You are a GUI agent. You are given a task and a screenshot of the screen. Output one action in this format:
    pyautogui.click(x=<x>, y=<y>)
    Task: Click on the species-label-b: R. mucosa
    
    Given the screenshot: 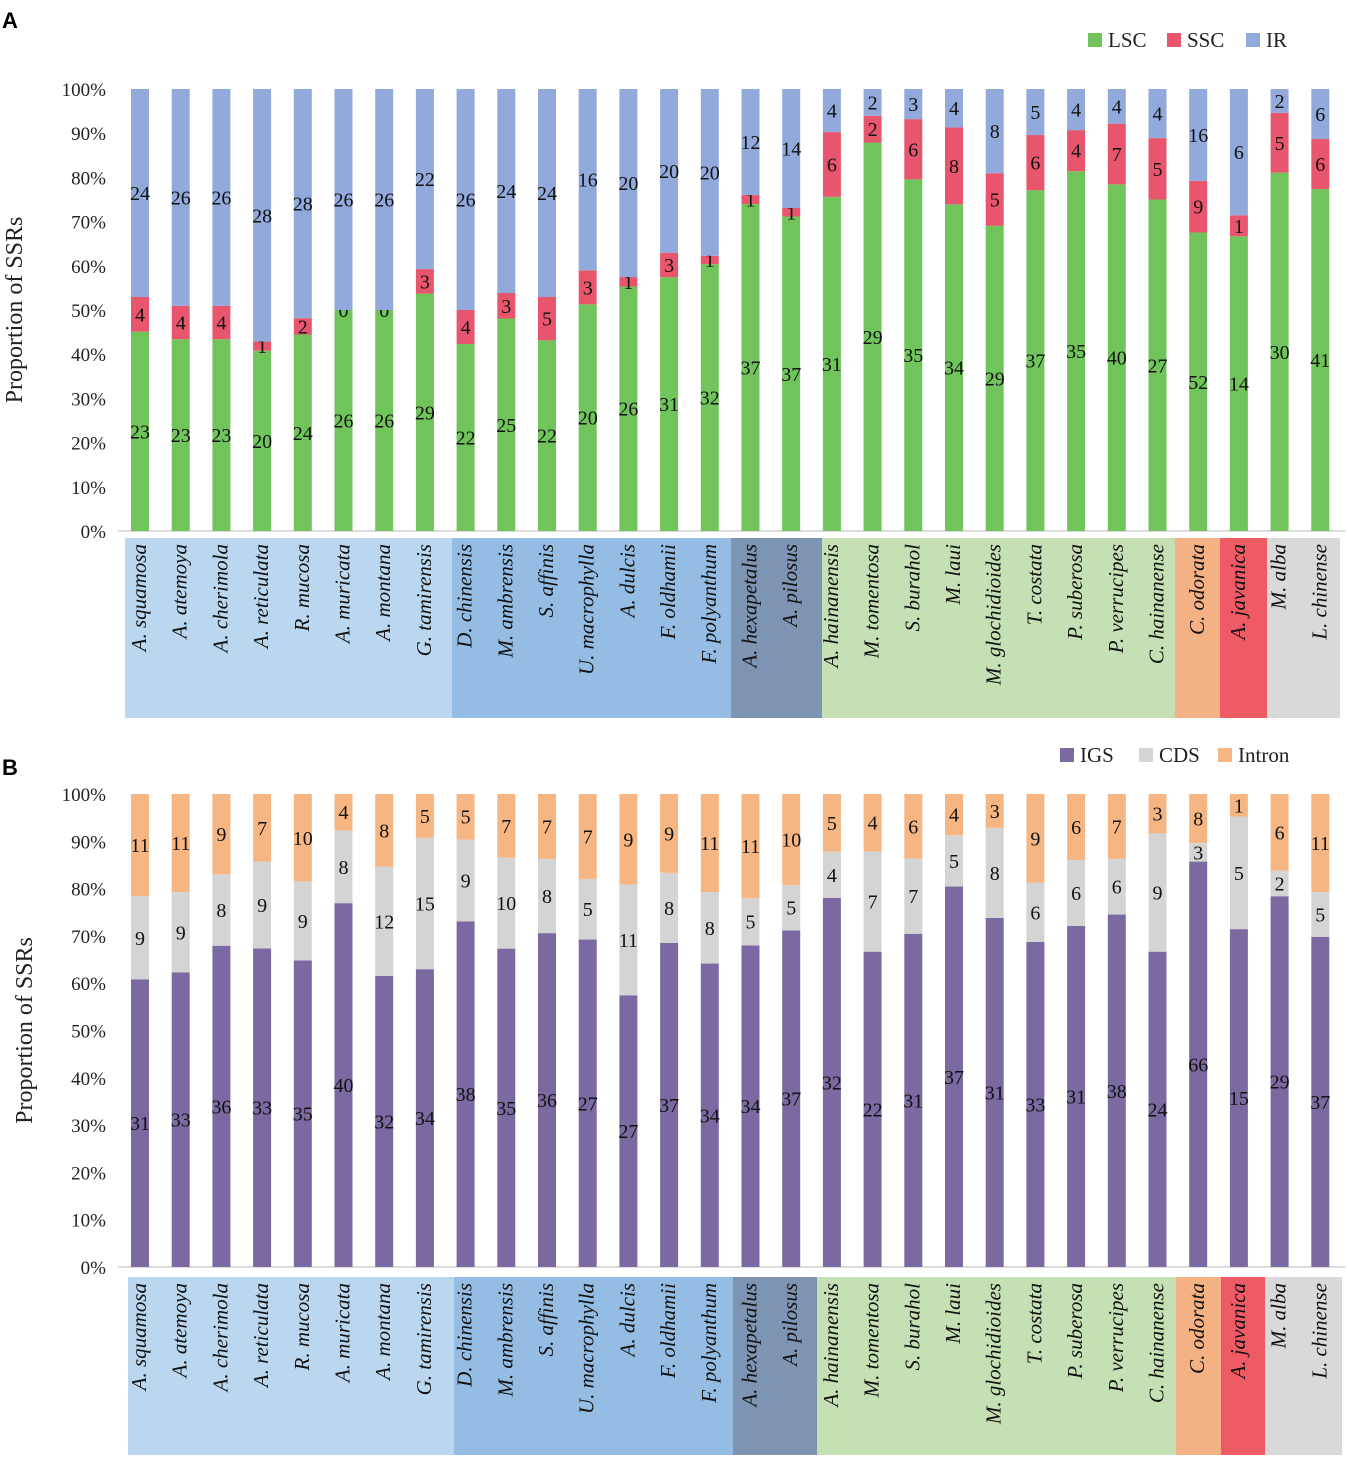 What is the action you would take?
    pyautogui.click(x=302, y=1327)
    